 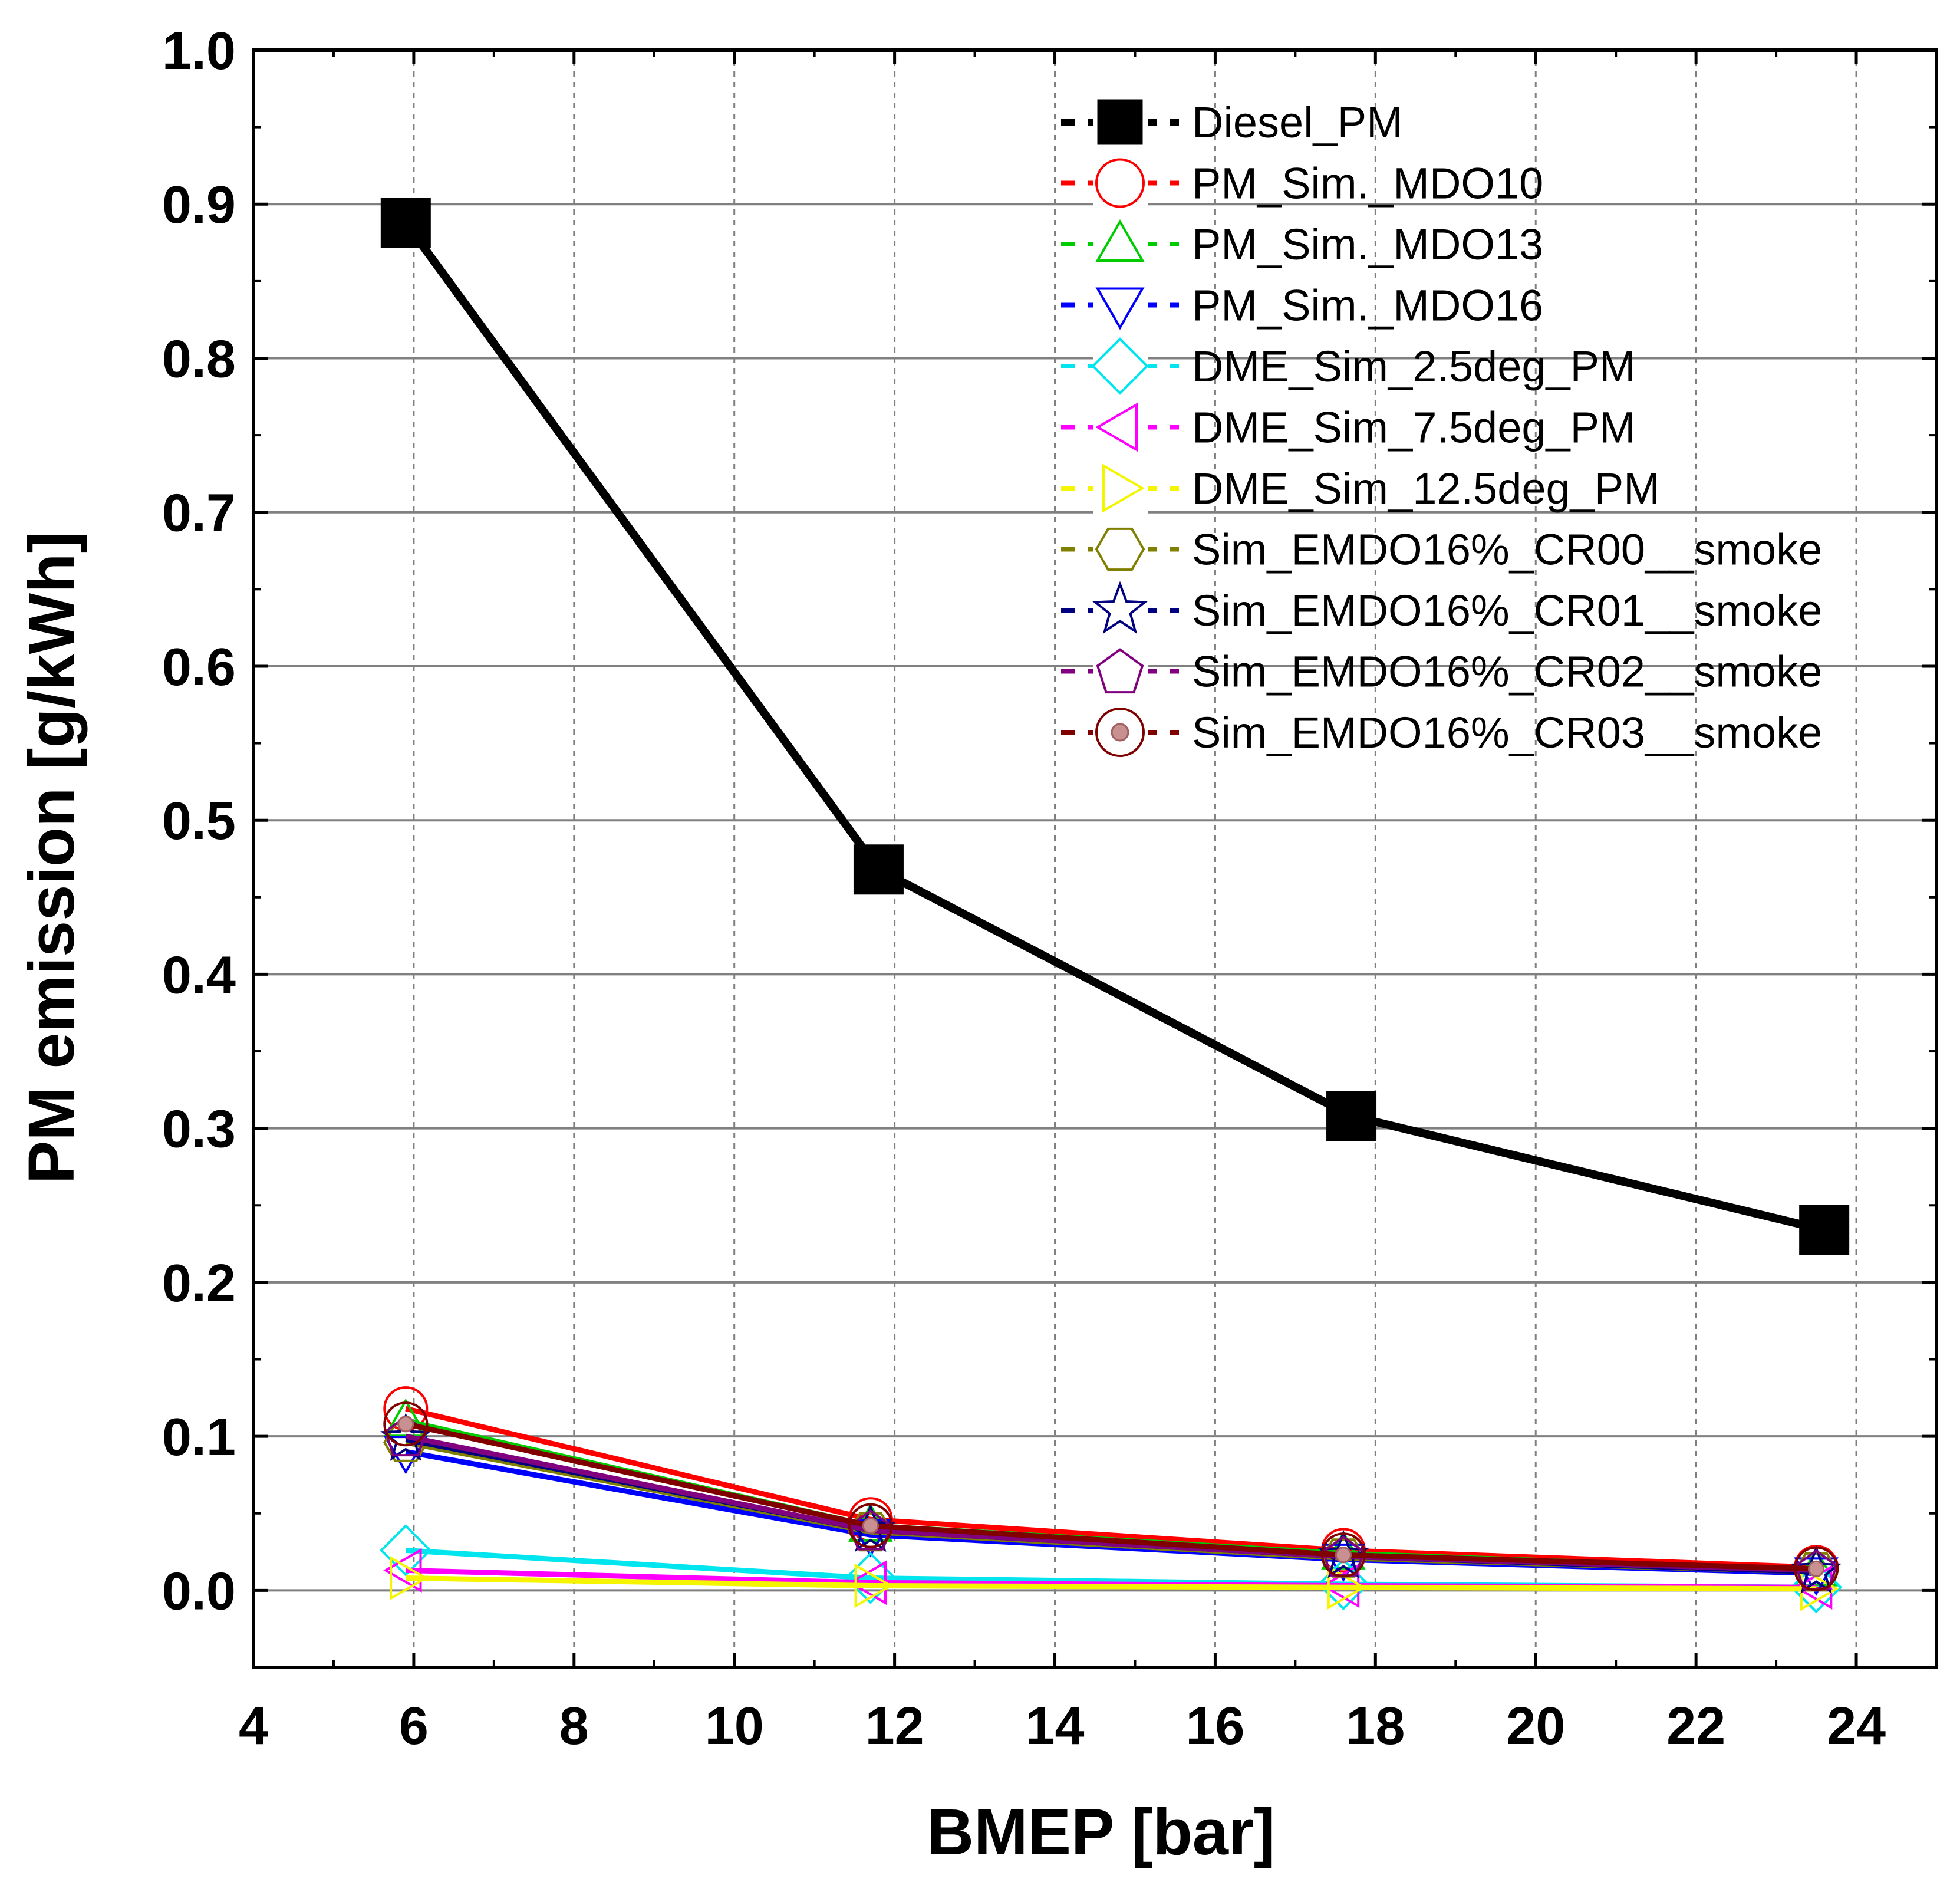 I want to click on legend-item: Sim_EMDO16%_CR01__smoke, so click(x=1441, y=609).